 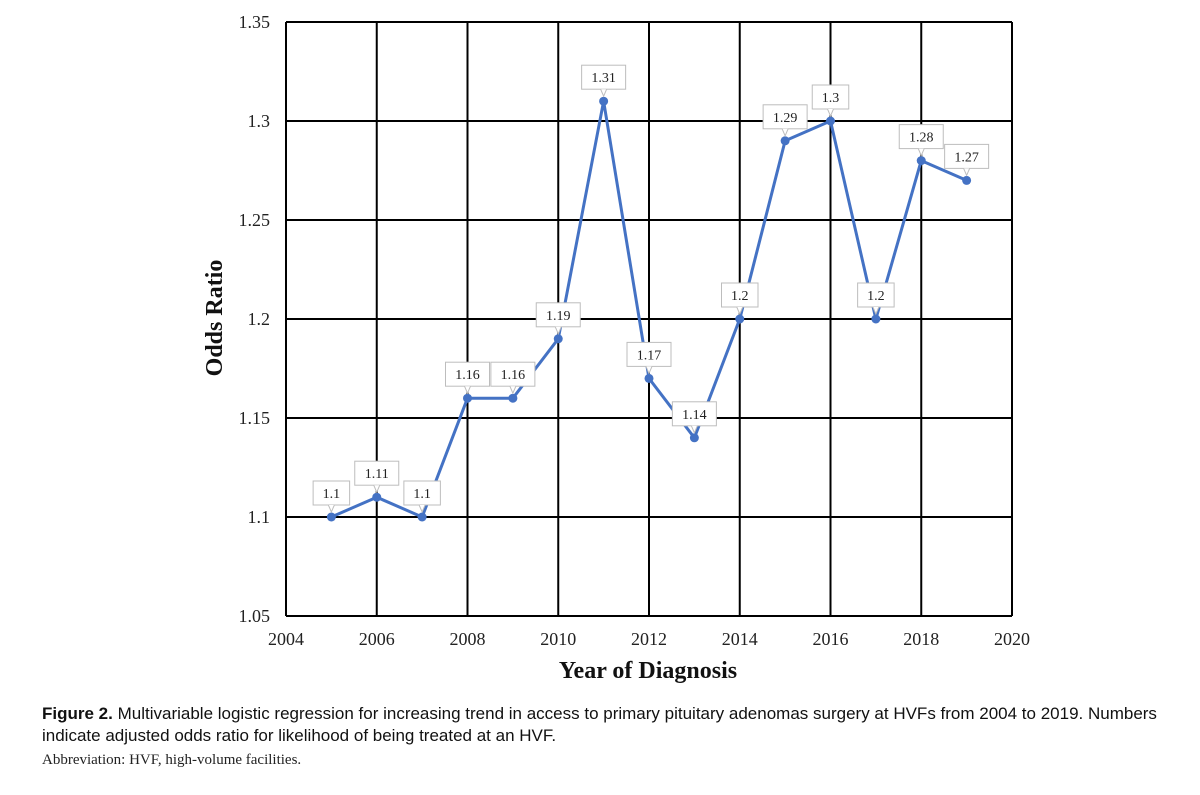 What do you see at coordinates (468, 639) in the screenshot?
I see `x-tick-label: 2008` at bounding box center [468, 639].